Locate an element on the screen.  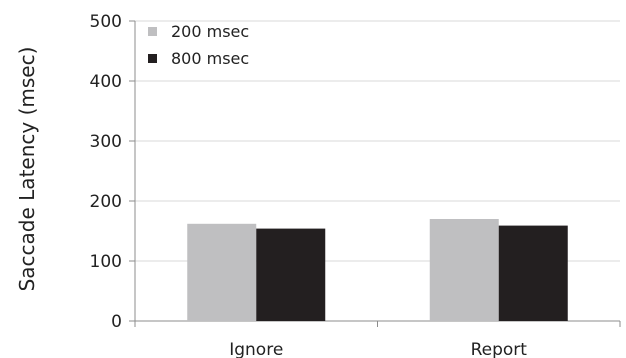
y-tick-label: 0 is located at coordinates (116, 322).